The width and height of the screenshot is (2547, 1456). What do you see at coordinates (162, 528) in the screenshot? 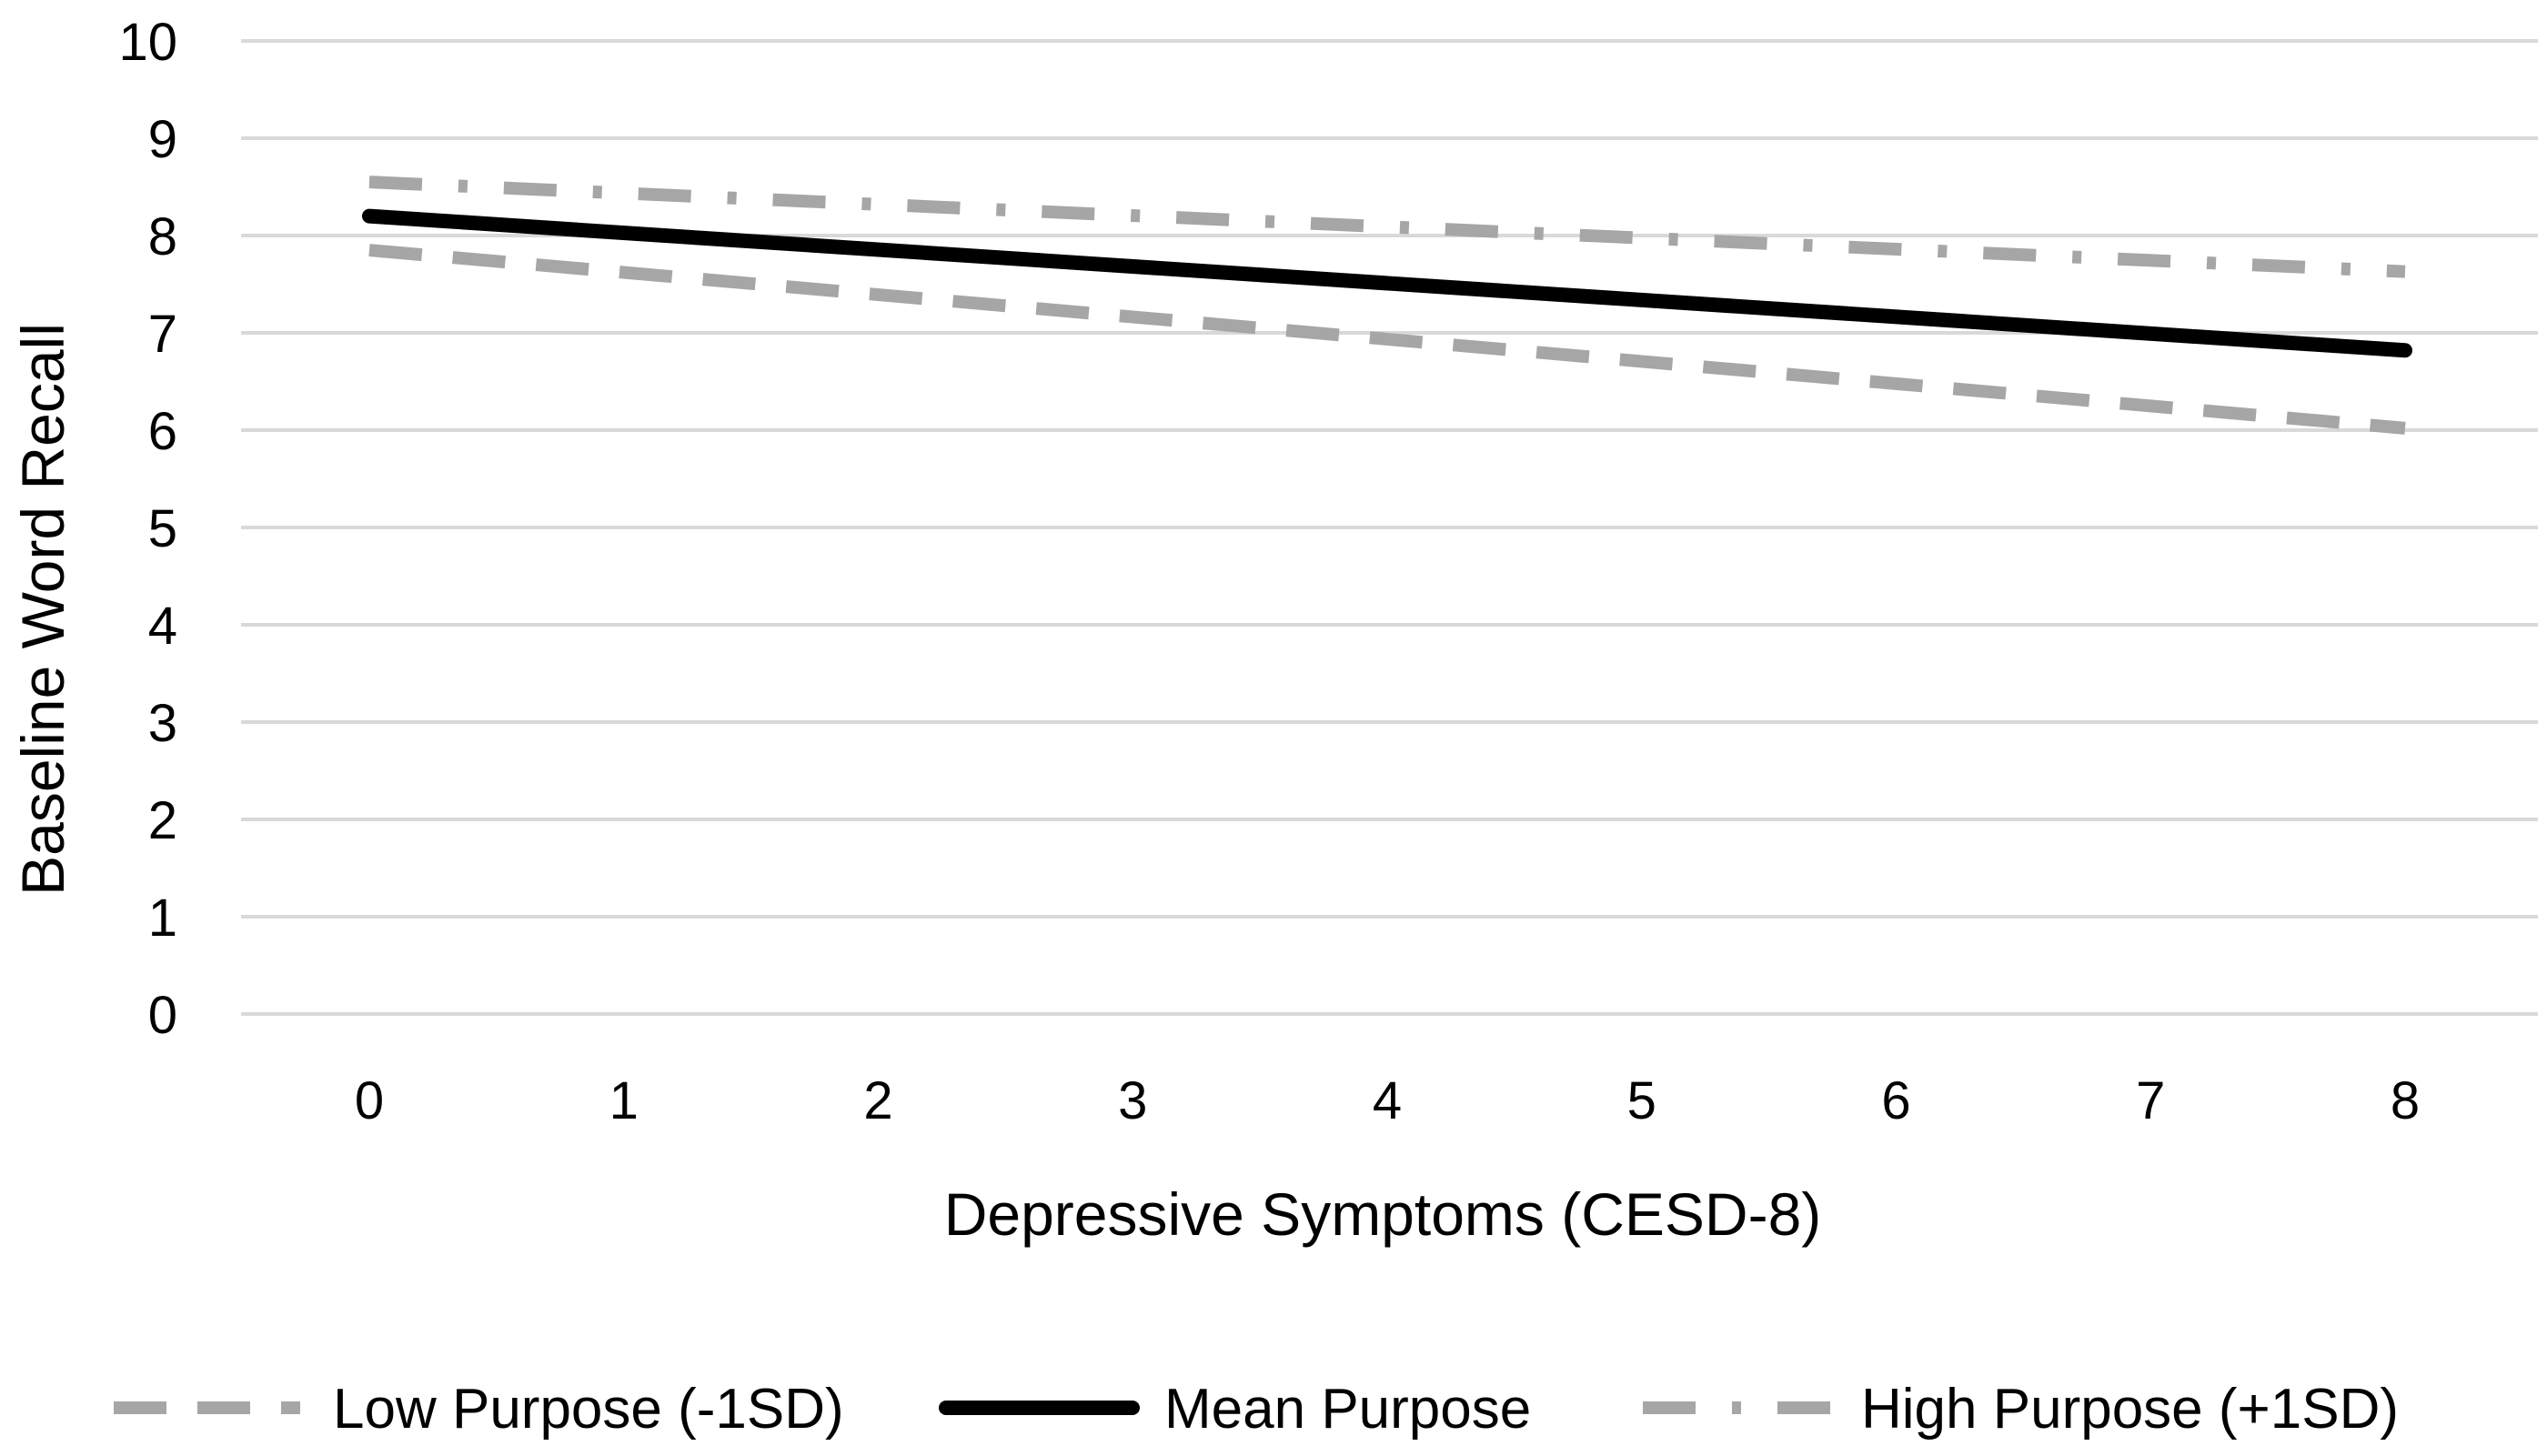
I see `y-tick-label: 5` at bounding box center [162, 528].